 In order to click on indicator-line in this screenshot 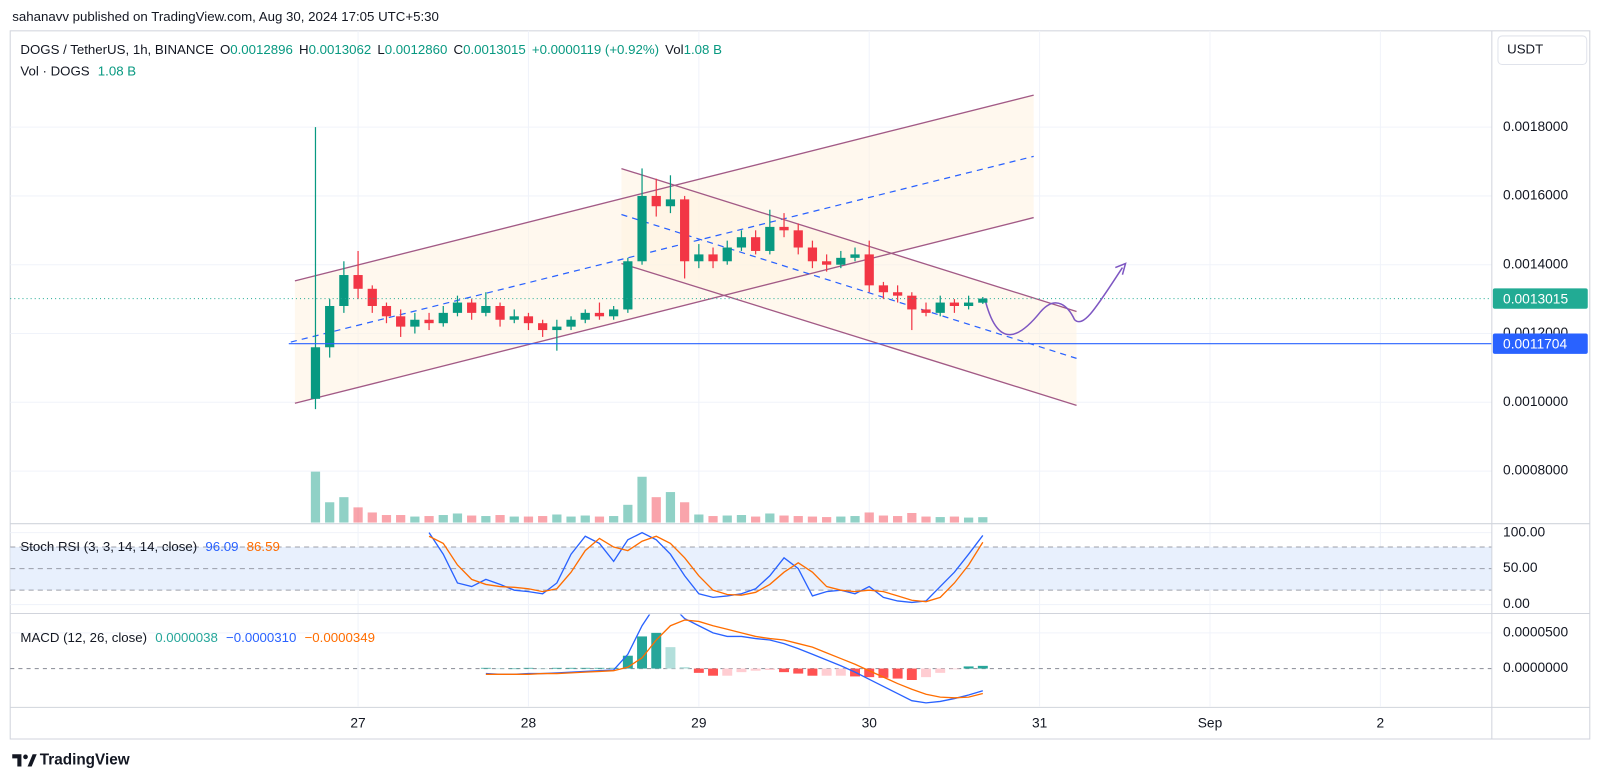, I will do `click(706, 569)`.